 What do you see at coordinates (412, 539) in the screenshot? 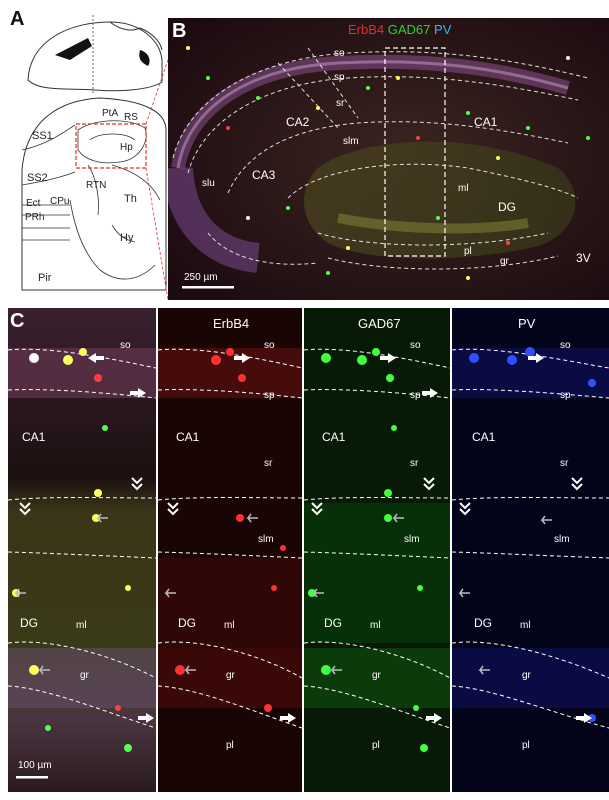
I see `gad67-slm: slm` at bounding box center [412, 539].